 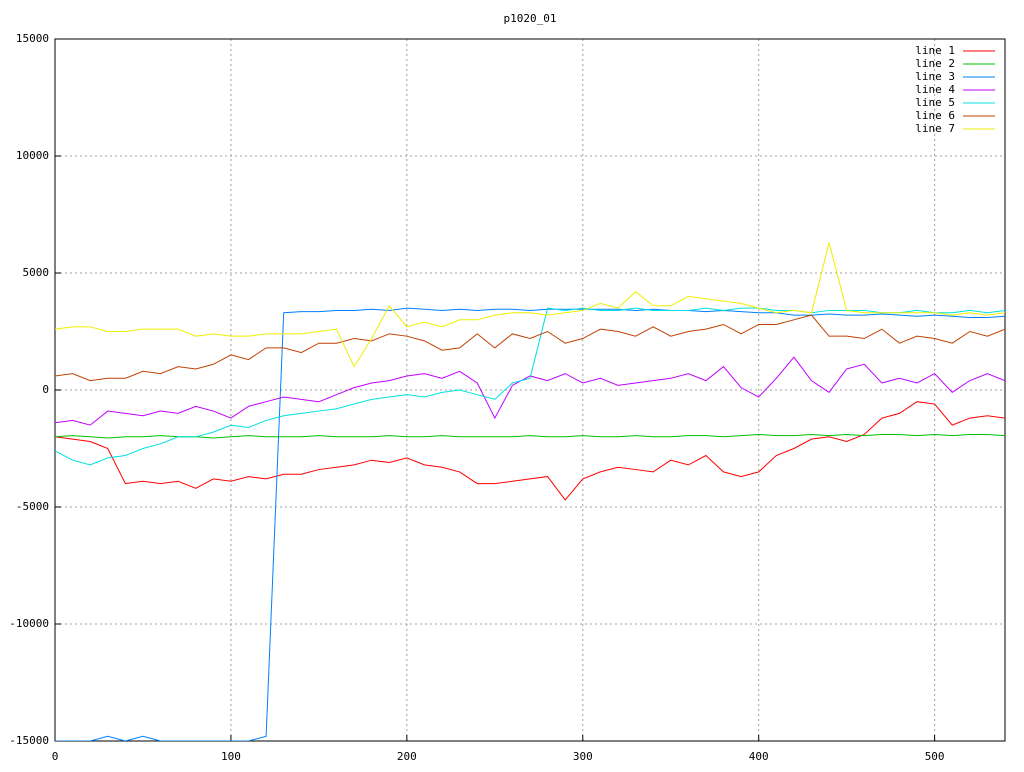 I want to click on legend-label: line 4, so click(x=935, y=89).